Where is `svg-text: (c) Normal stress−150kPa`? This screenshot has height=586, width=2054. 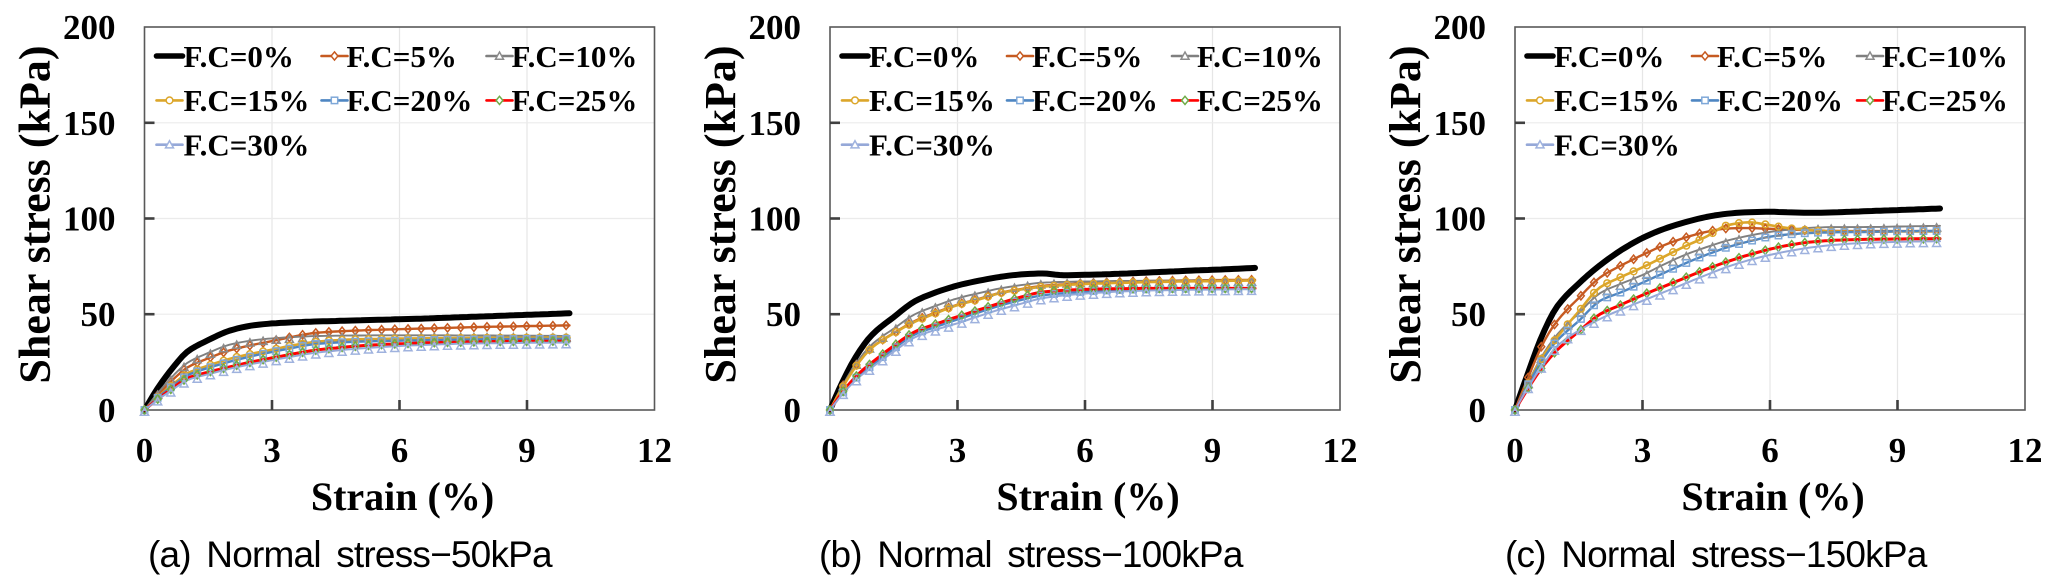 svg-text: (c) Normal stress−150kPa is located at coordinates (1716, 554).